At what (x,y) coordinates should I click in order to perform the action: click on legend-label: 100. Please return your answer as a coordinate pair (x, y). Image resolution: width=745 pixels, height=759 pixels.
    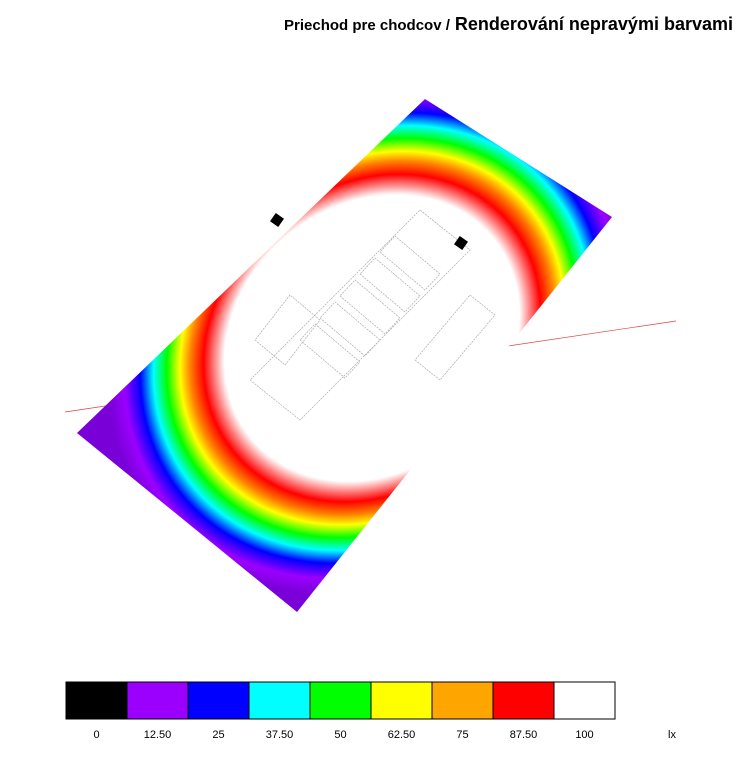
    Looking at the image, I should click on (584, 735).